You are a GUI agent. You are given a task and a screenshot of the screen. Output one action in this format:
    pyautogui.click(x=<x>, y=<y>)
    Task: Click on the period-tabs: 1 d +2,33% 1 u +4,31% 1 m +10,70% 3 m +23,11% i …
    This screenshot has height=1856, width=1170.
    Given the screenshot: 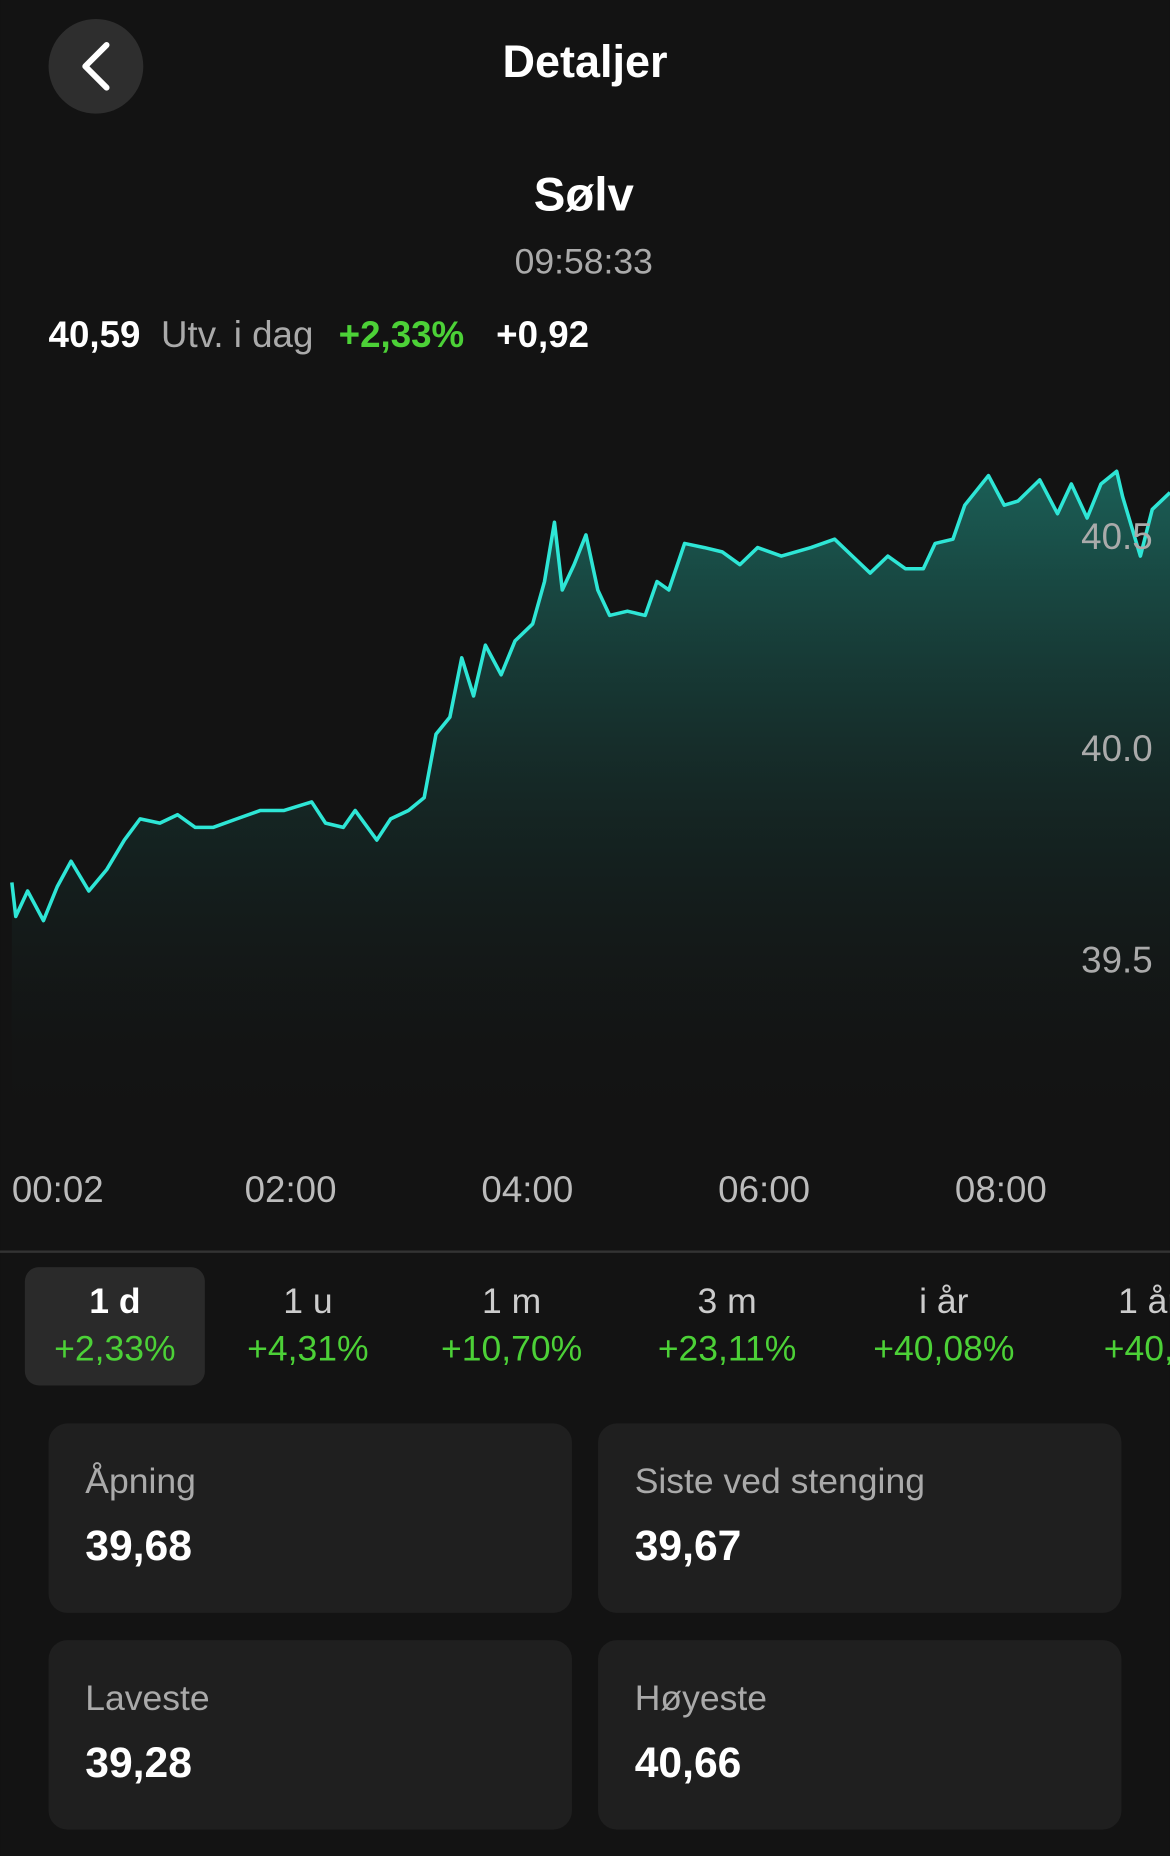 What is the action you would take?
    pyautogui.click(x=597, y=1326)
    